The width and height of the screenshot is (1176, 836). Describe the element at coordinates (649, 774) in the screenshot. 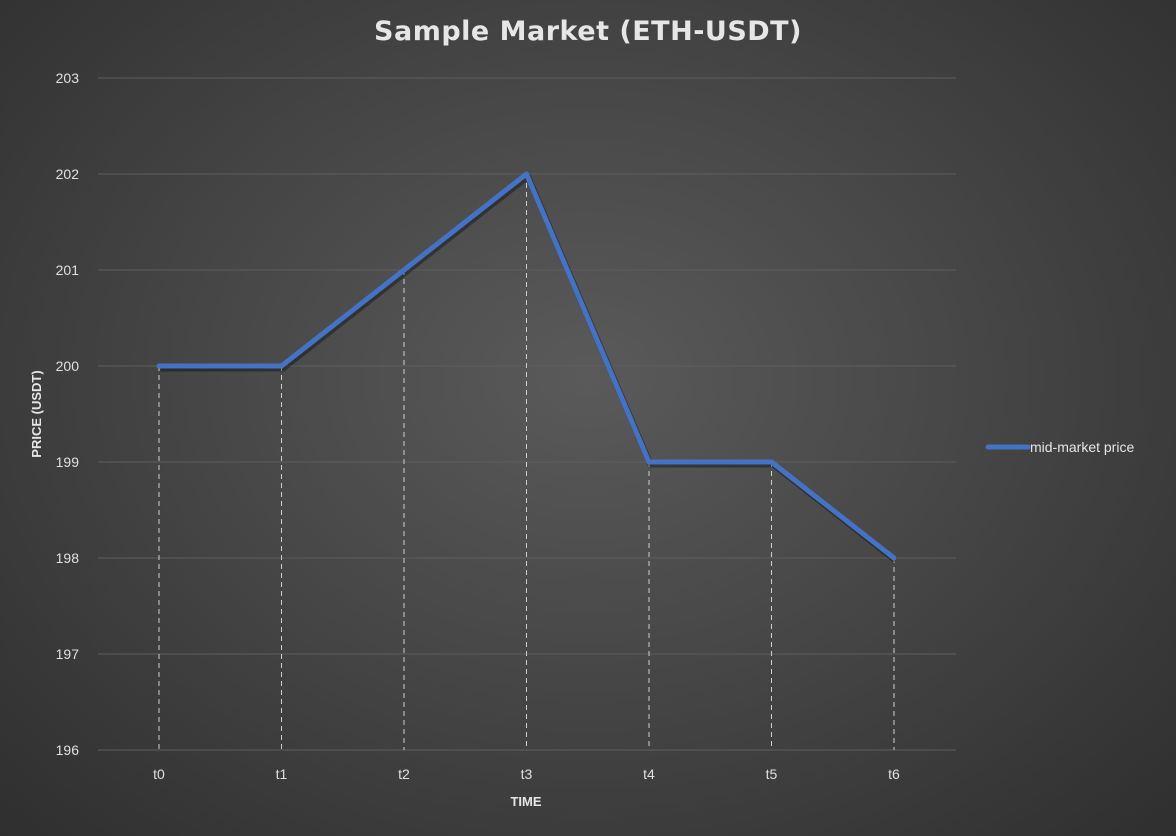

I see `x-tick-label: t4` at that location.